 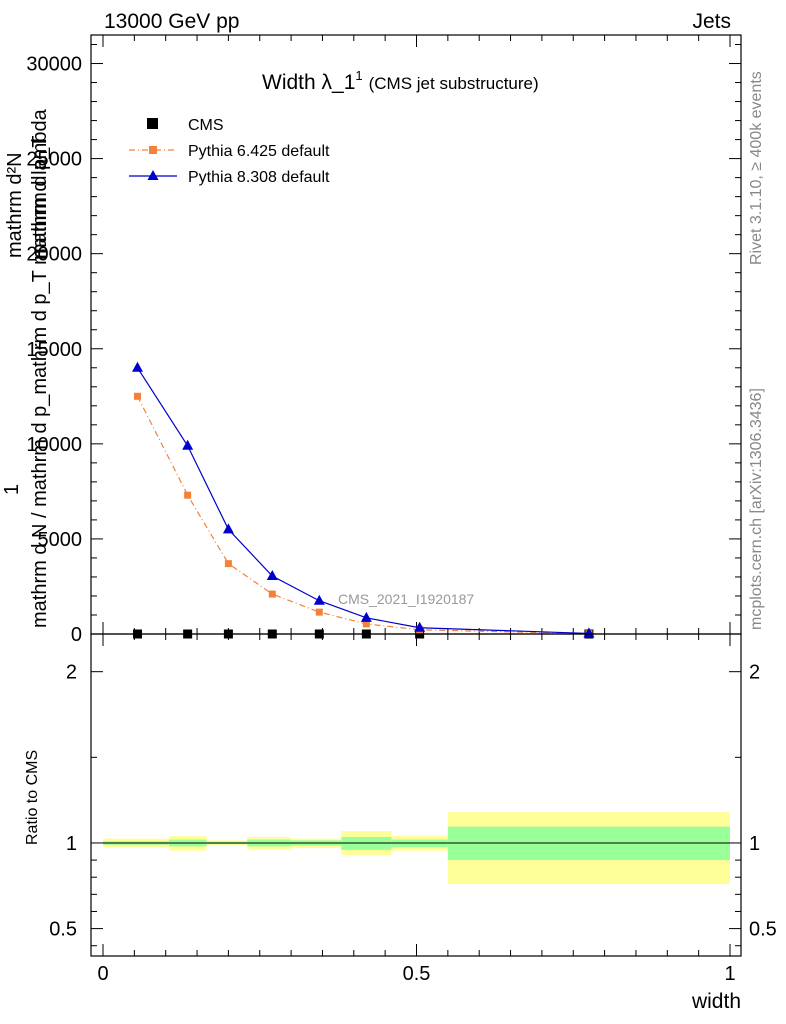 I want to click on main-y-tick-label: 25000, so click(x=54, y=160).